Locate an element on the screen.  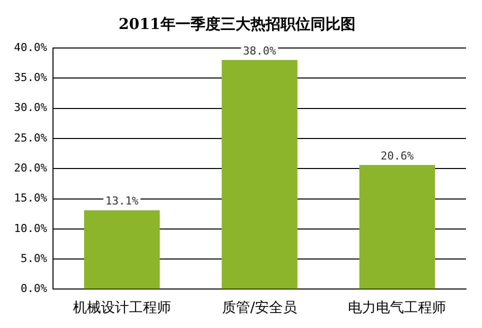
data-label: 38.0% is located at coordinates (259, 51).